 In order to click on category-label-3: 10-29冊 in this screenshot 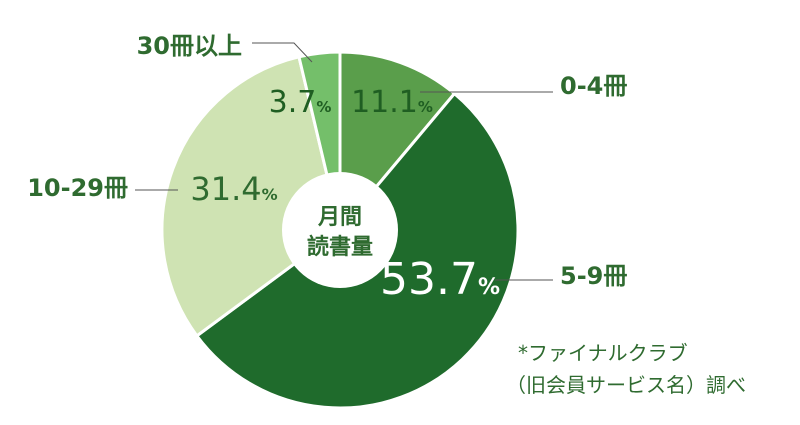, I will do `click(77, 188)`.